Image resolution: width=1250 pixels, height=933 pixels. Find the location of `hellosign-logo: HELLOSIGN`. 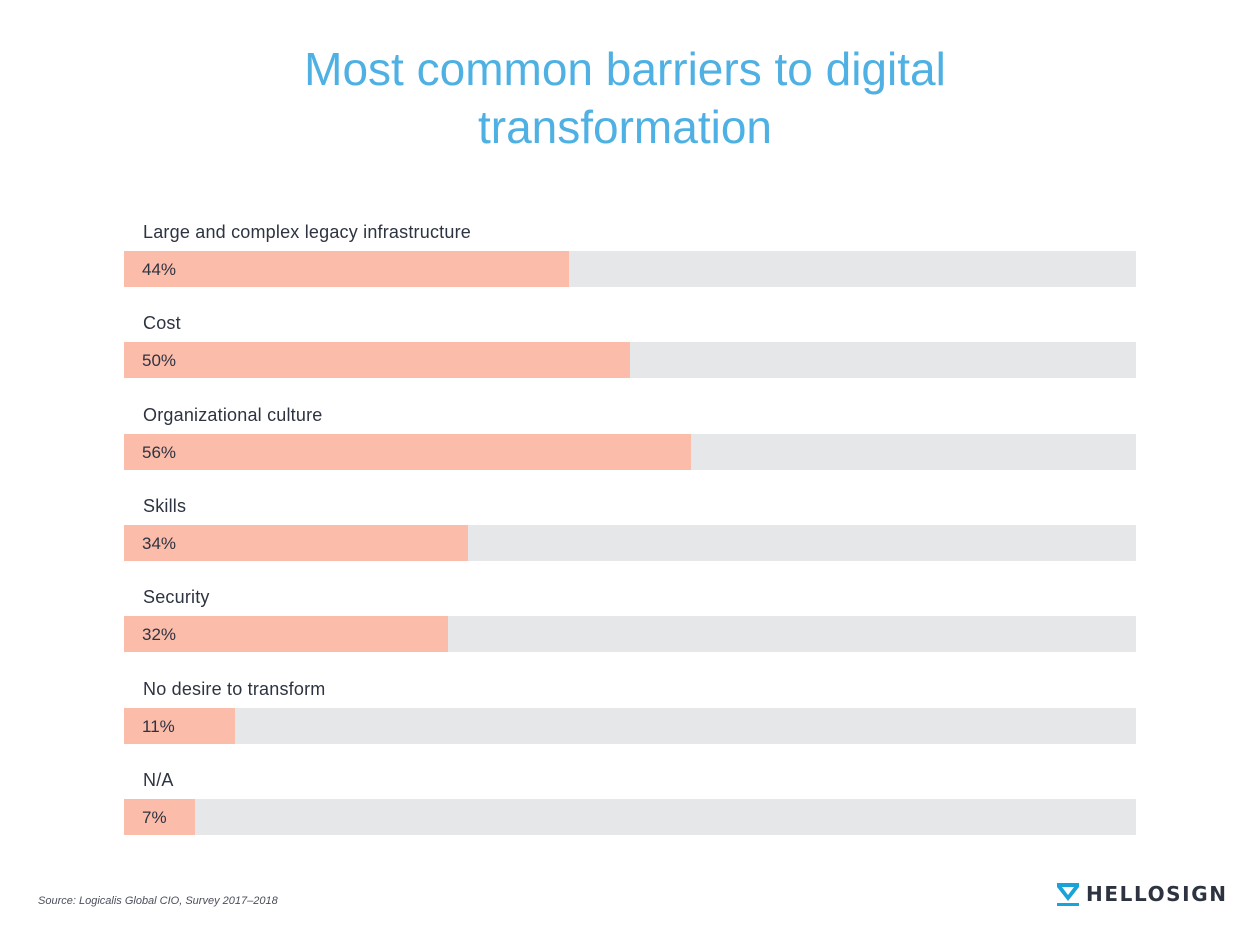

hellosign-logo: HELLOSIGN is located at coordinates (1142, 894).